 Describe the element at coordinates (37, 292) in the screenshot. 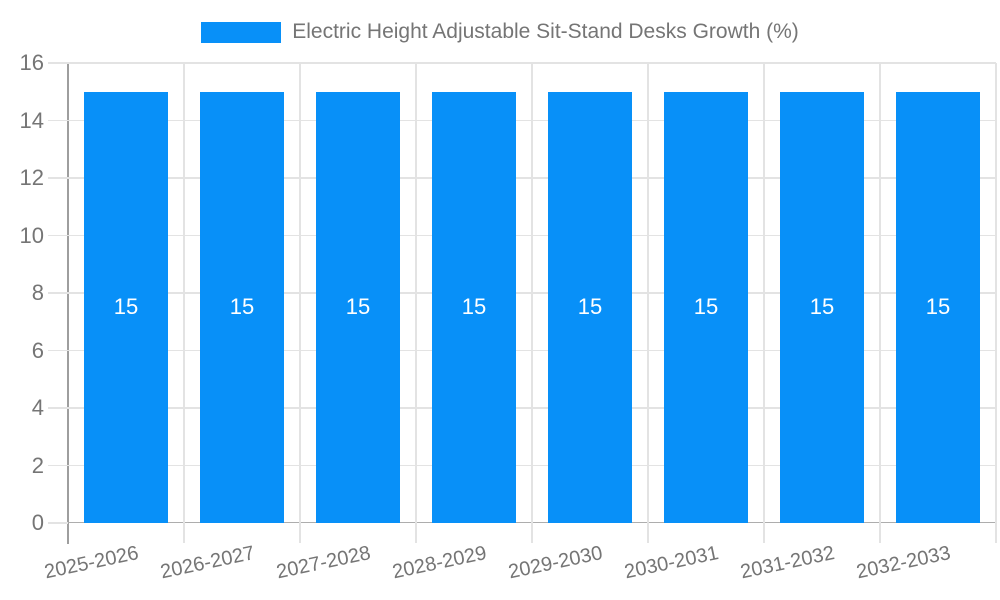

I see `y-axis-tick-label: 8` at that location.